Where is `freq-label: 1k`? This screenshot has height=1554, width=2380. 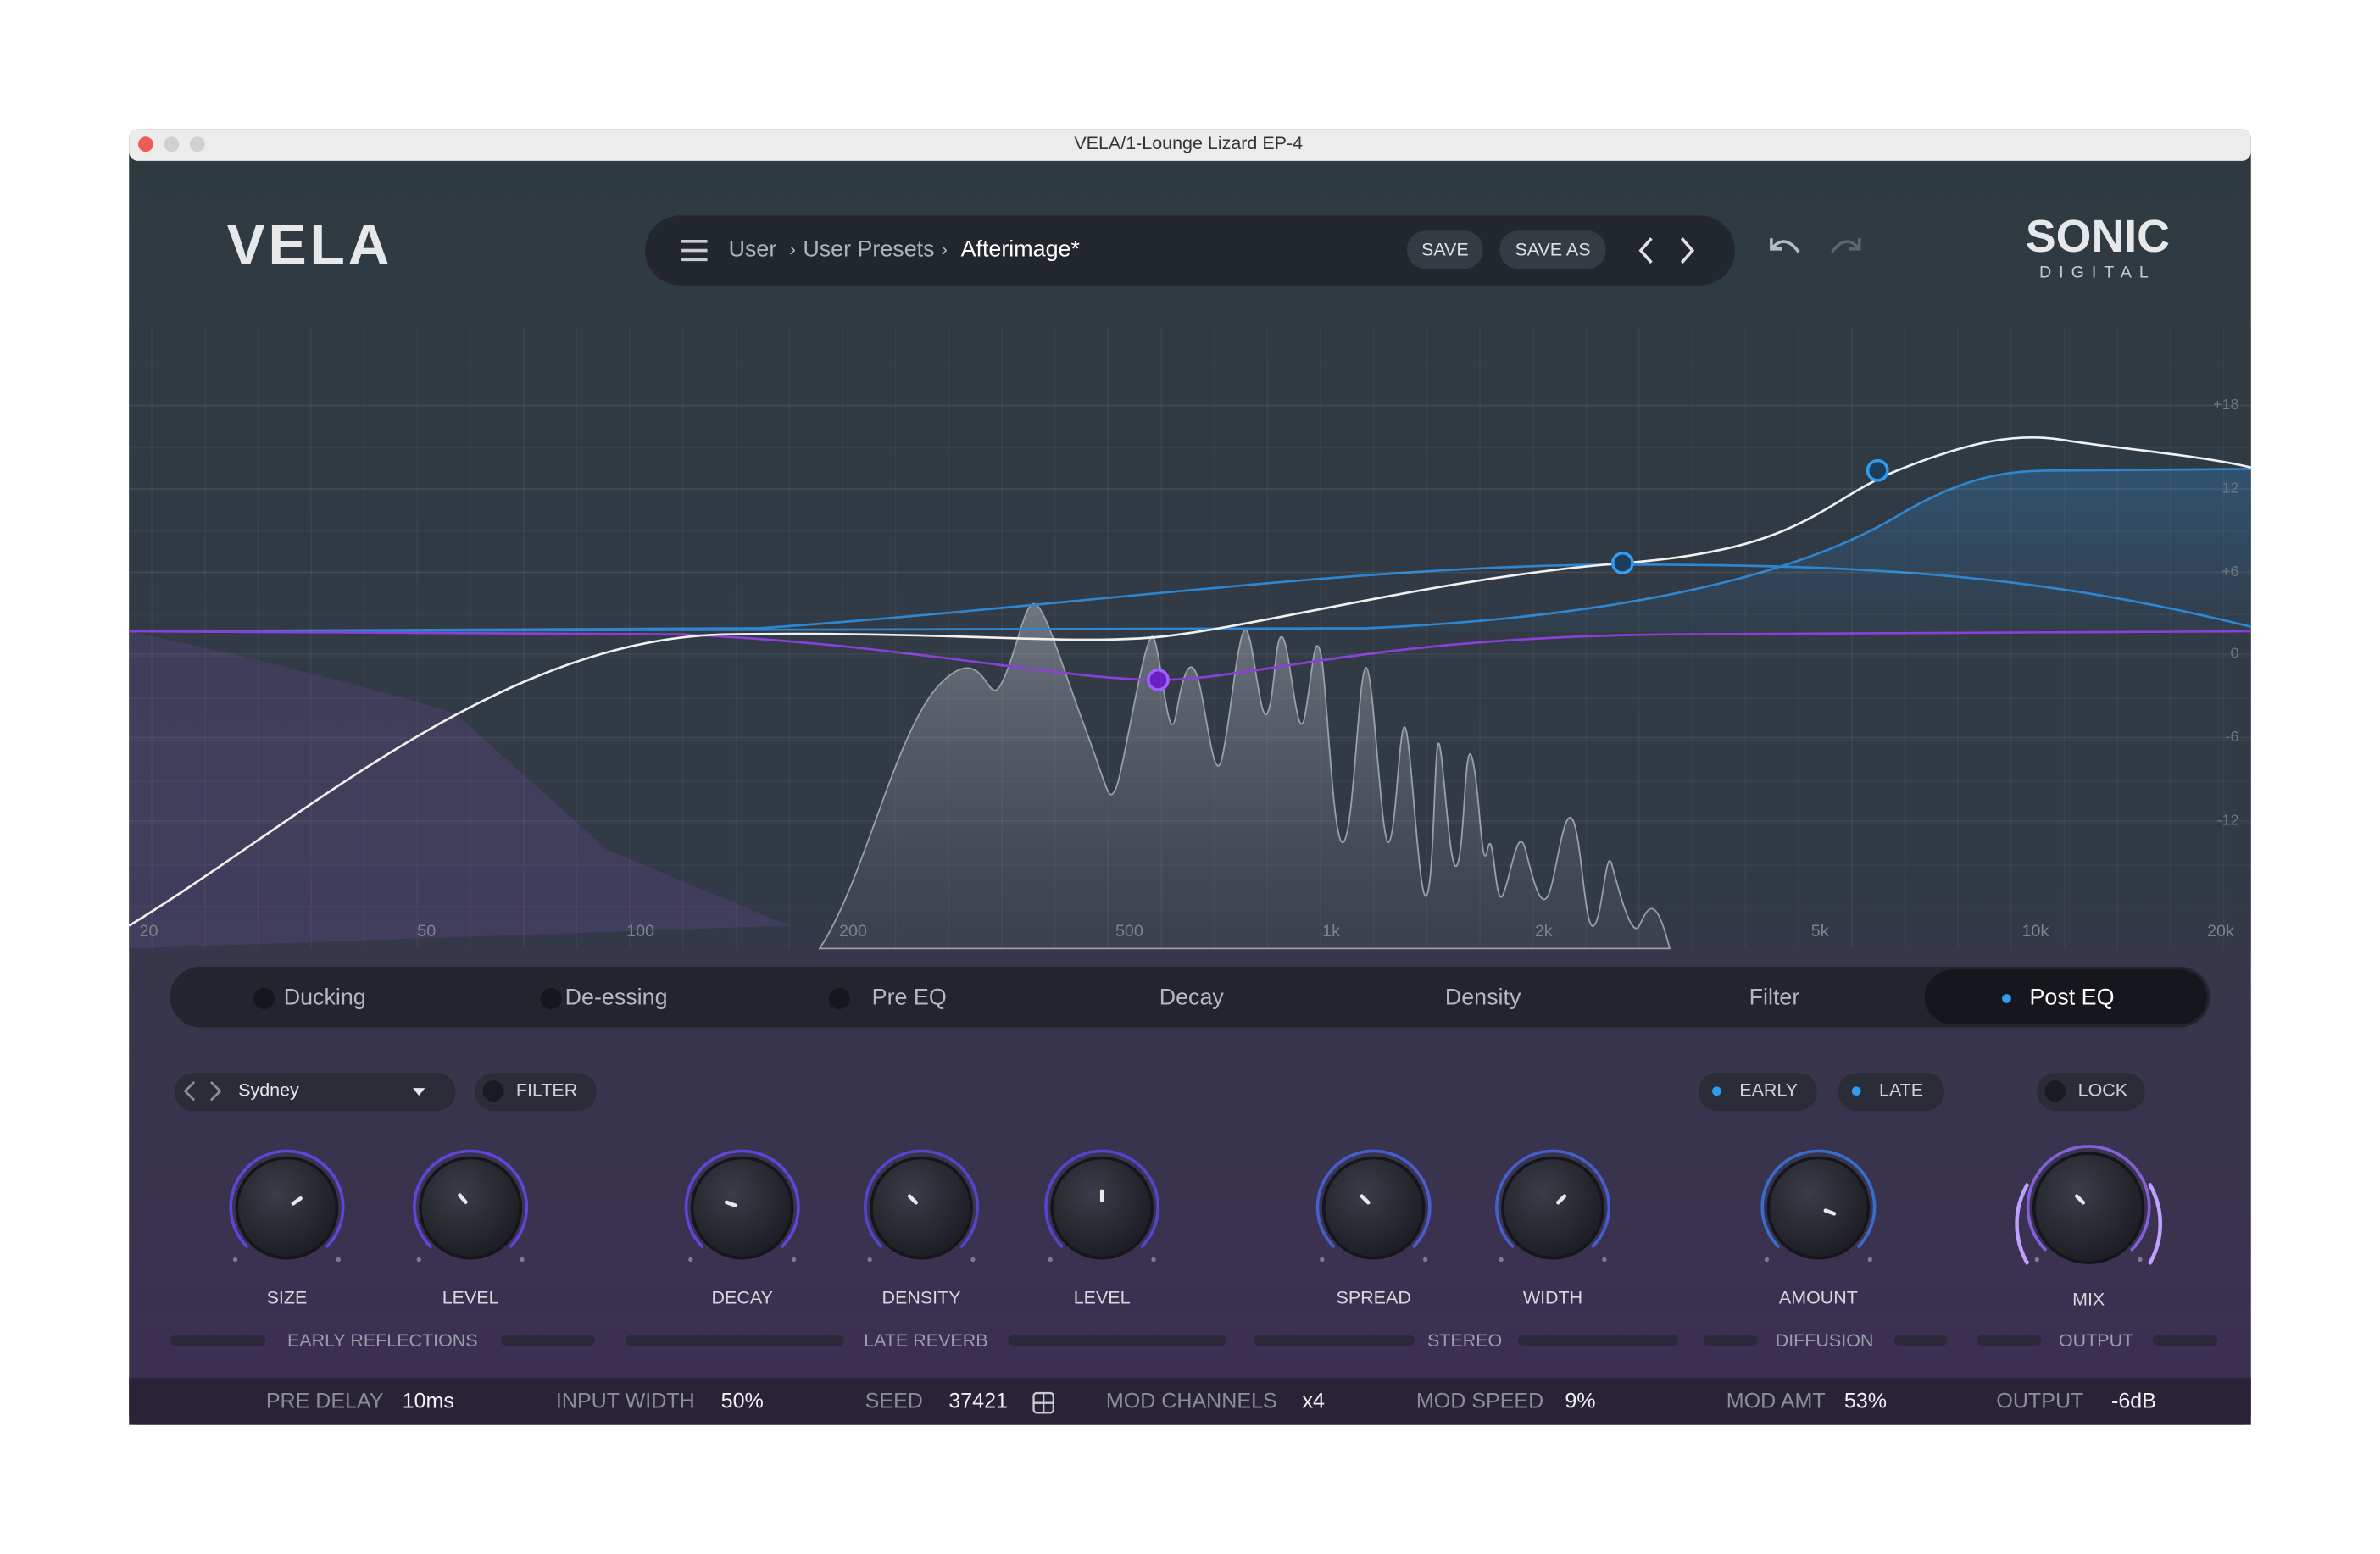
freq-label: 1k is located at coordinates (1331, 931).